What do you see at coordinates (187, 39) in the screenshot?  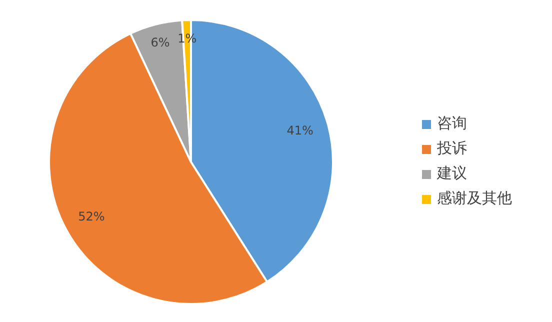 I see `data-label: 1%` at bounding box center [187, 39].